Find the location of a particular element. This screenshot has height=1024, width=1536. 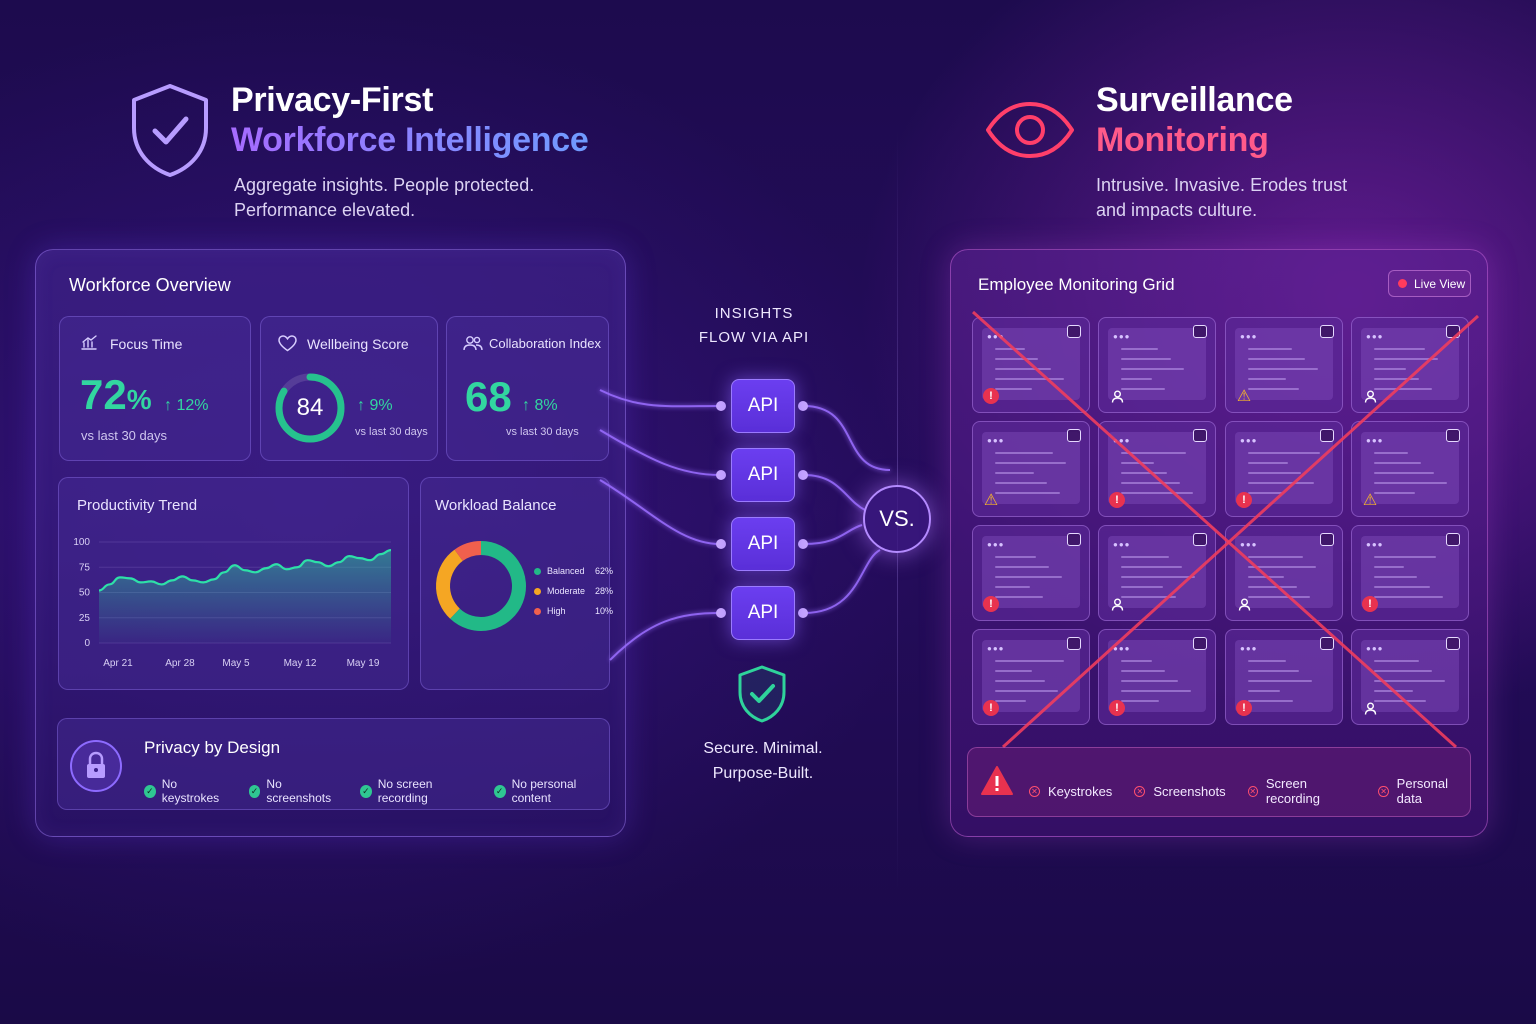

insights-line1: INSIGHTS is located at coordinates (754, 313).